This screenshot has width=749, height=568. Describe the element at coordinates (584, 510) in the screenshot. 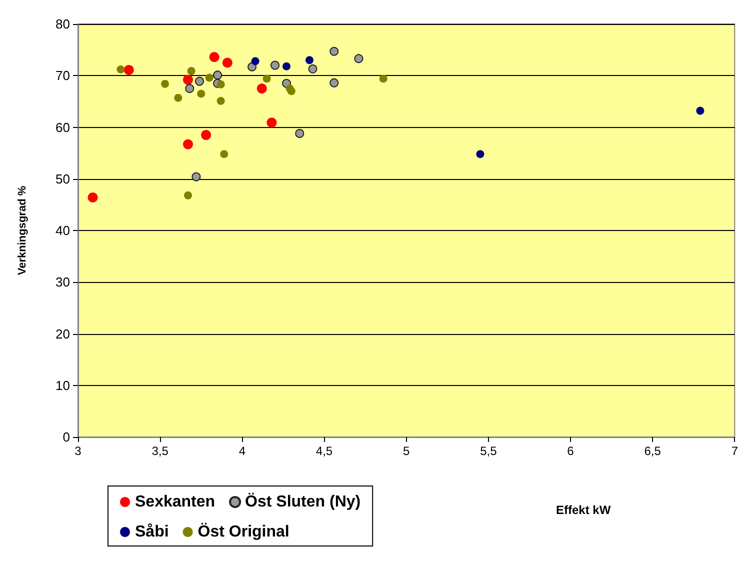

I see `x-axis-title: Effekt kW` at that location.